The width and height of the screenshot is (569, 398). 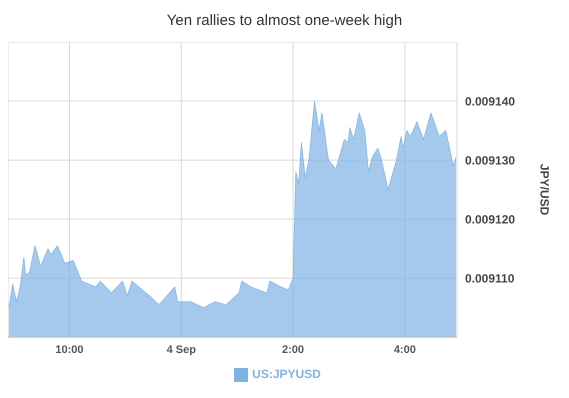 What do you see at coordinates (286, 374) in the screenshot?
I see `legend-label: US:JPYUSD` at bounding box center [286, 374].